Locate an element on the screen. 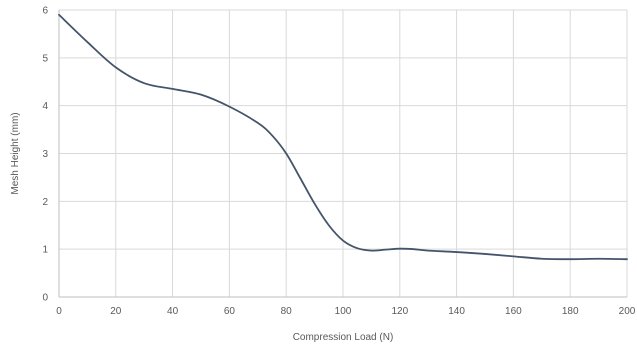 The image size is (637, 349). x-tick-label: 40 is located at coordinates (173, 311).